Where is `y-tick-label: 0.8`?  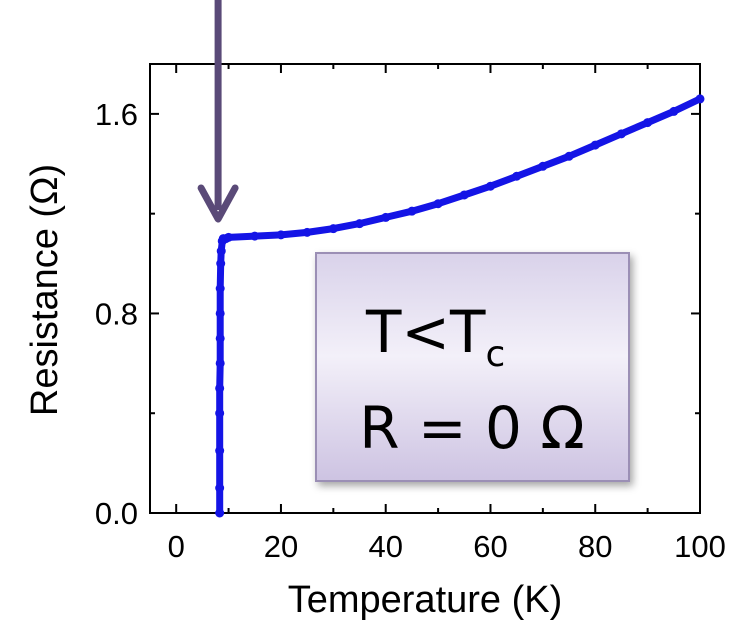
y-tick-label: 0.8 is located at coordinates (116, 313).